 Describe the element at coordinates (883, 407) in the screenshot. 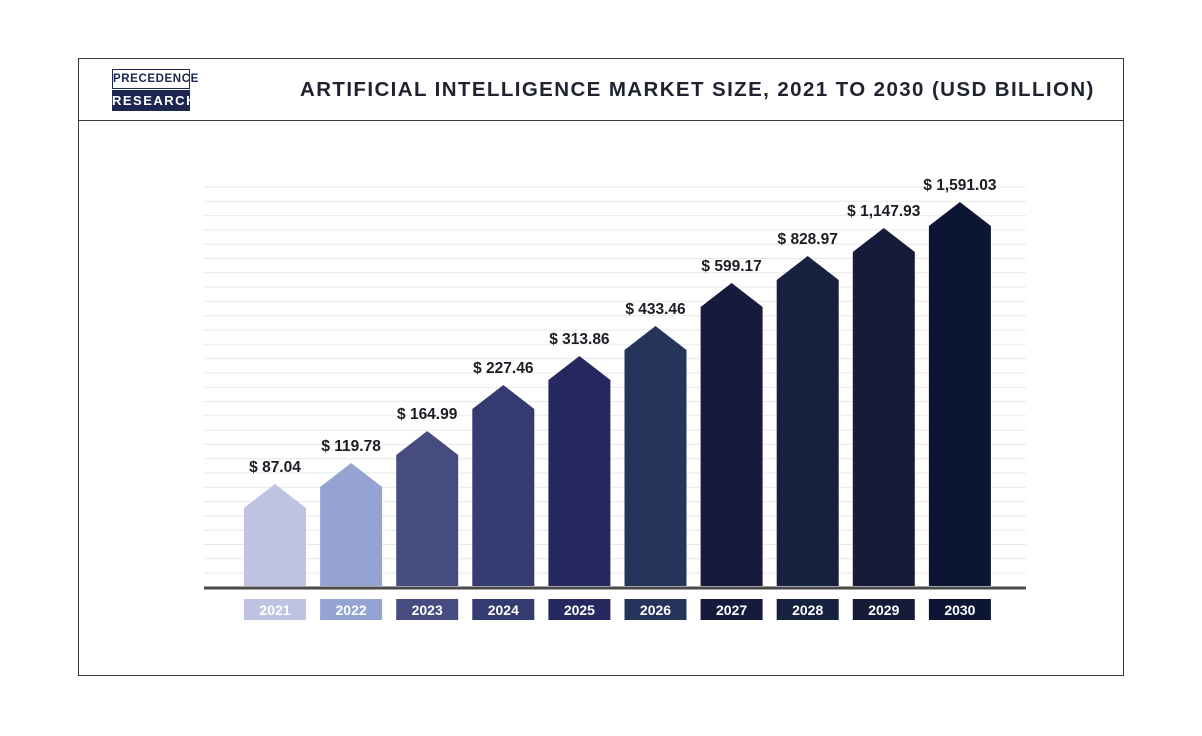

I see `bar-2029` at that location.